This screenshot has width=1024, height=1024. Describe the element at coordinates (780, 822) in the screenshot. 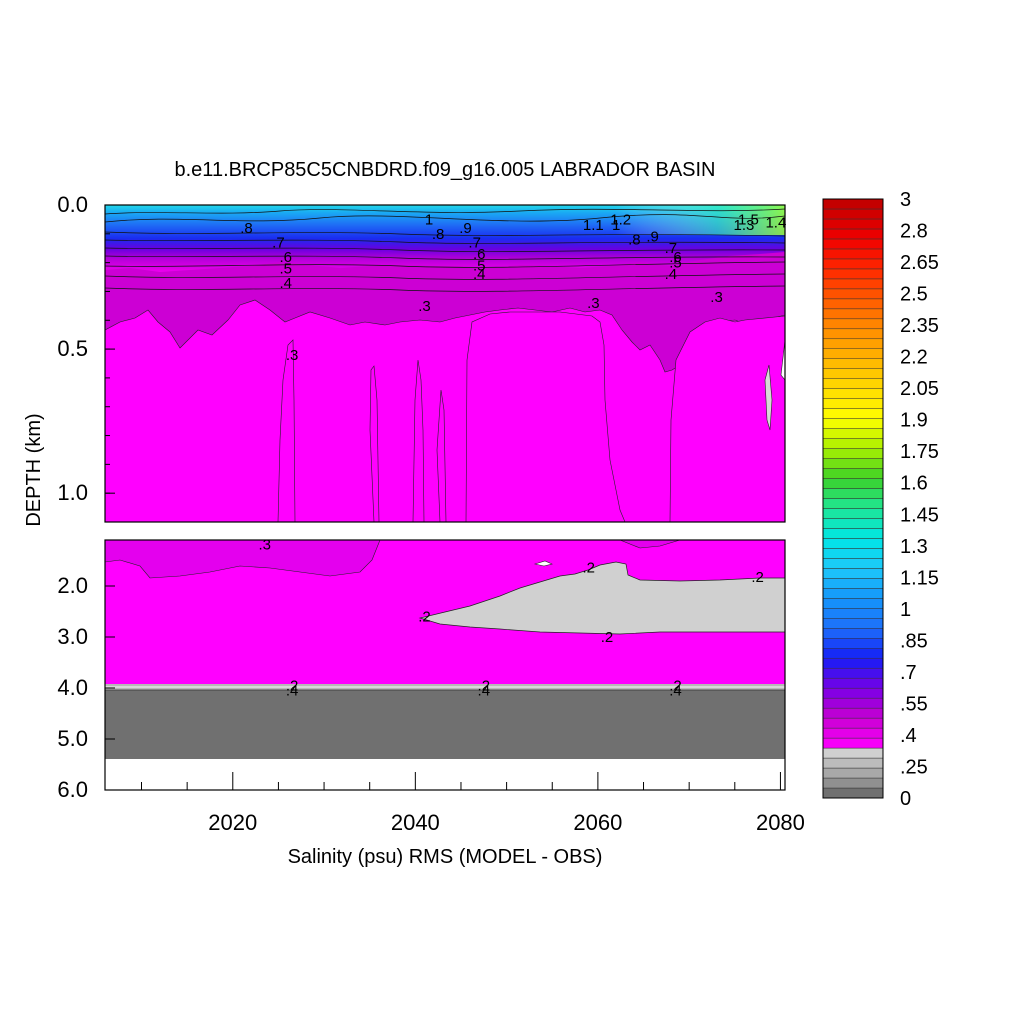

I see `x-tick-label: 2080` at that location.